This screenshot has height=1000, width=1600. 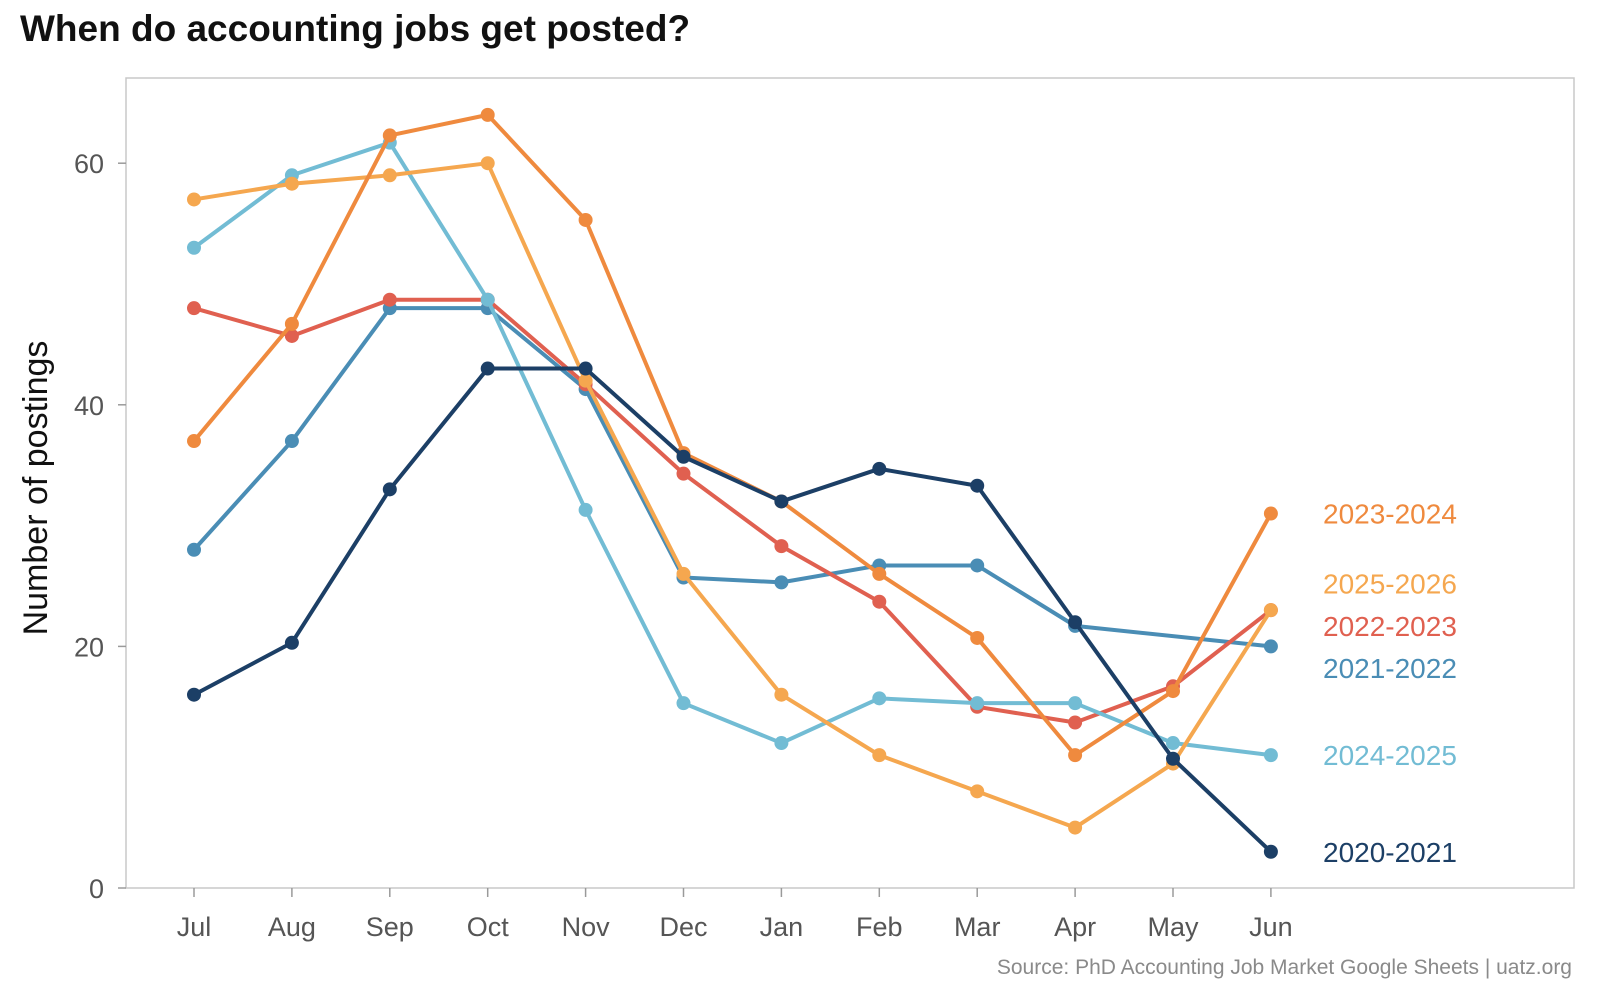 What do you see at coordinates (977, 927) in the screenshot?
I see `x-tick-label: Mar` at bounding box center [977, 927].